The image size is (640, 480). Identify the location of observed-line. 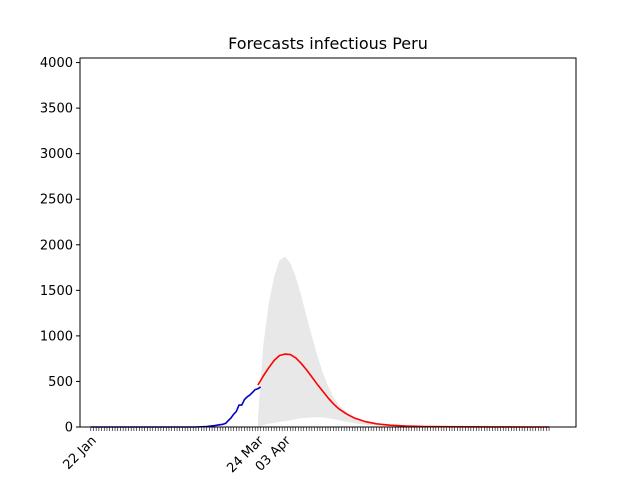
(176, 407).